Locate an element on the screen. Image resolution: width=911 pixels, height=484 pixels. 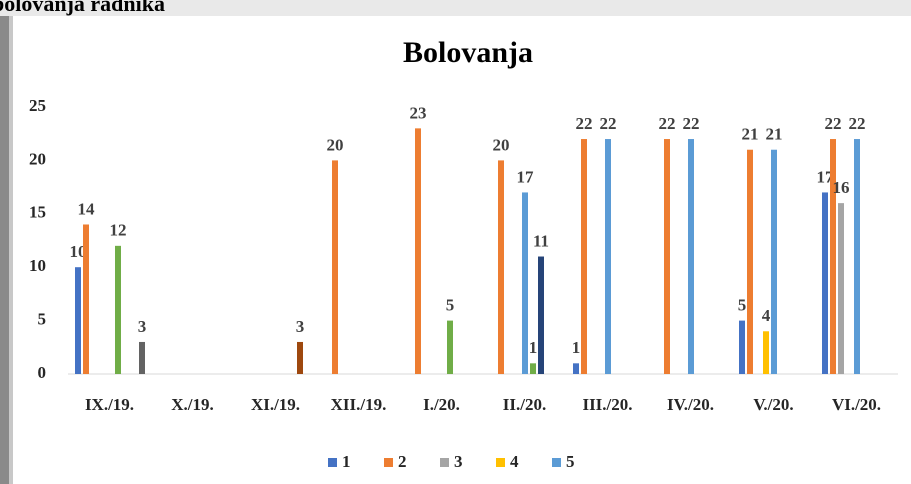
y-tick-label: 25 is located at coordinates (37, 105).